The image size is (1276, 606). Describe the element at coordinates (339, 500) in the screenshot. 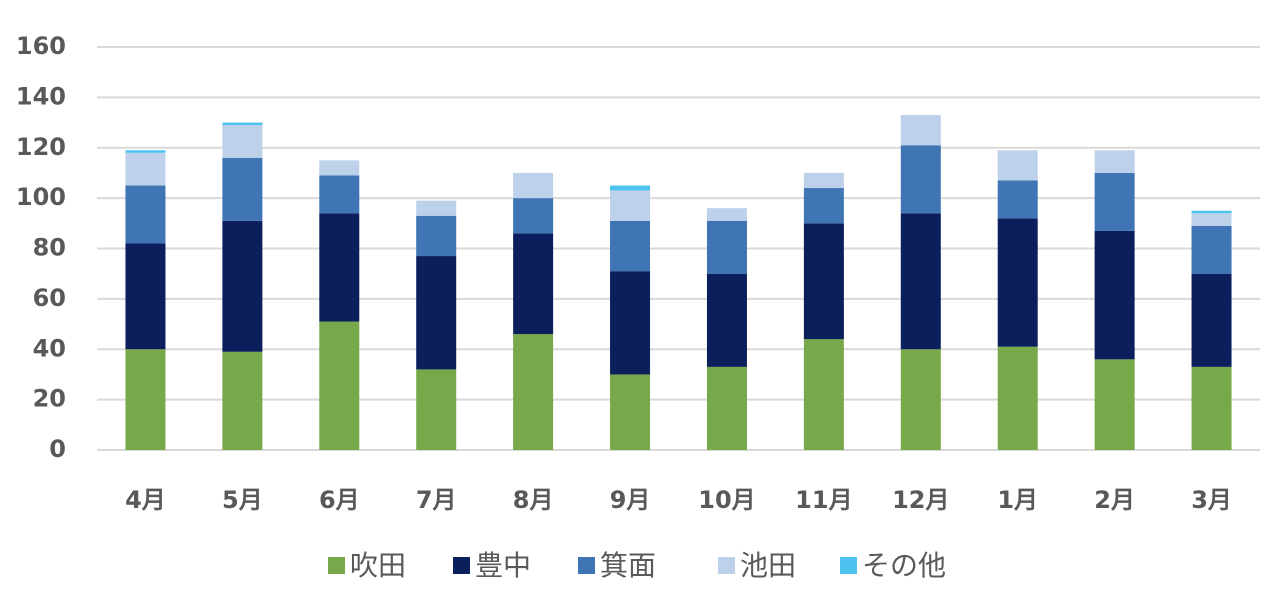

I see `x-tick-label: 6月` at that location.